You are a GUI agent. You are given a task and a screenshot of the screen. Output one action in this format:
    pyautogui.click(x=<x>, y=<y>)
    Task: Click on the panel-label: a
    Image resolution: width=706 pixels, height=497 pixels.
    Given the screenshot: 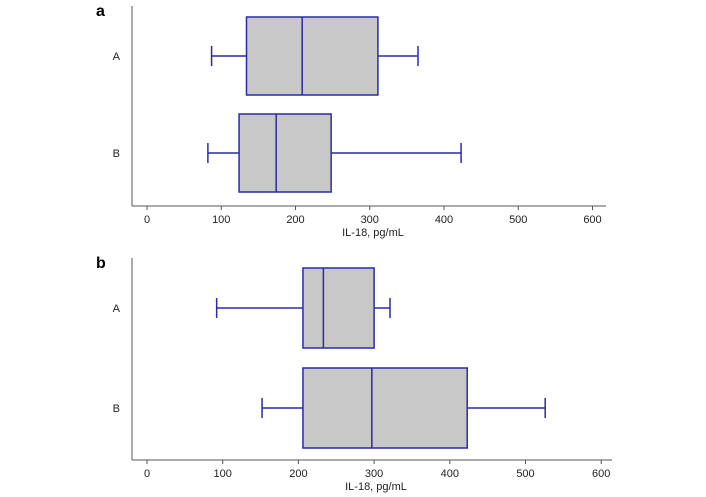 What is the action you would take?
    pyautogui.click(x=100, y=11)
    